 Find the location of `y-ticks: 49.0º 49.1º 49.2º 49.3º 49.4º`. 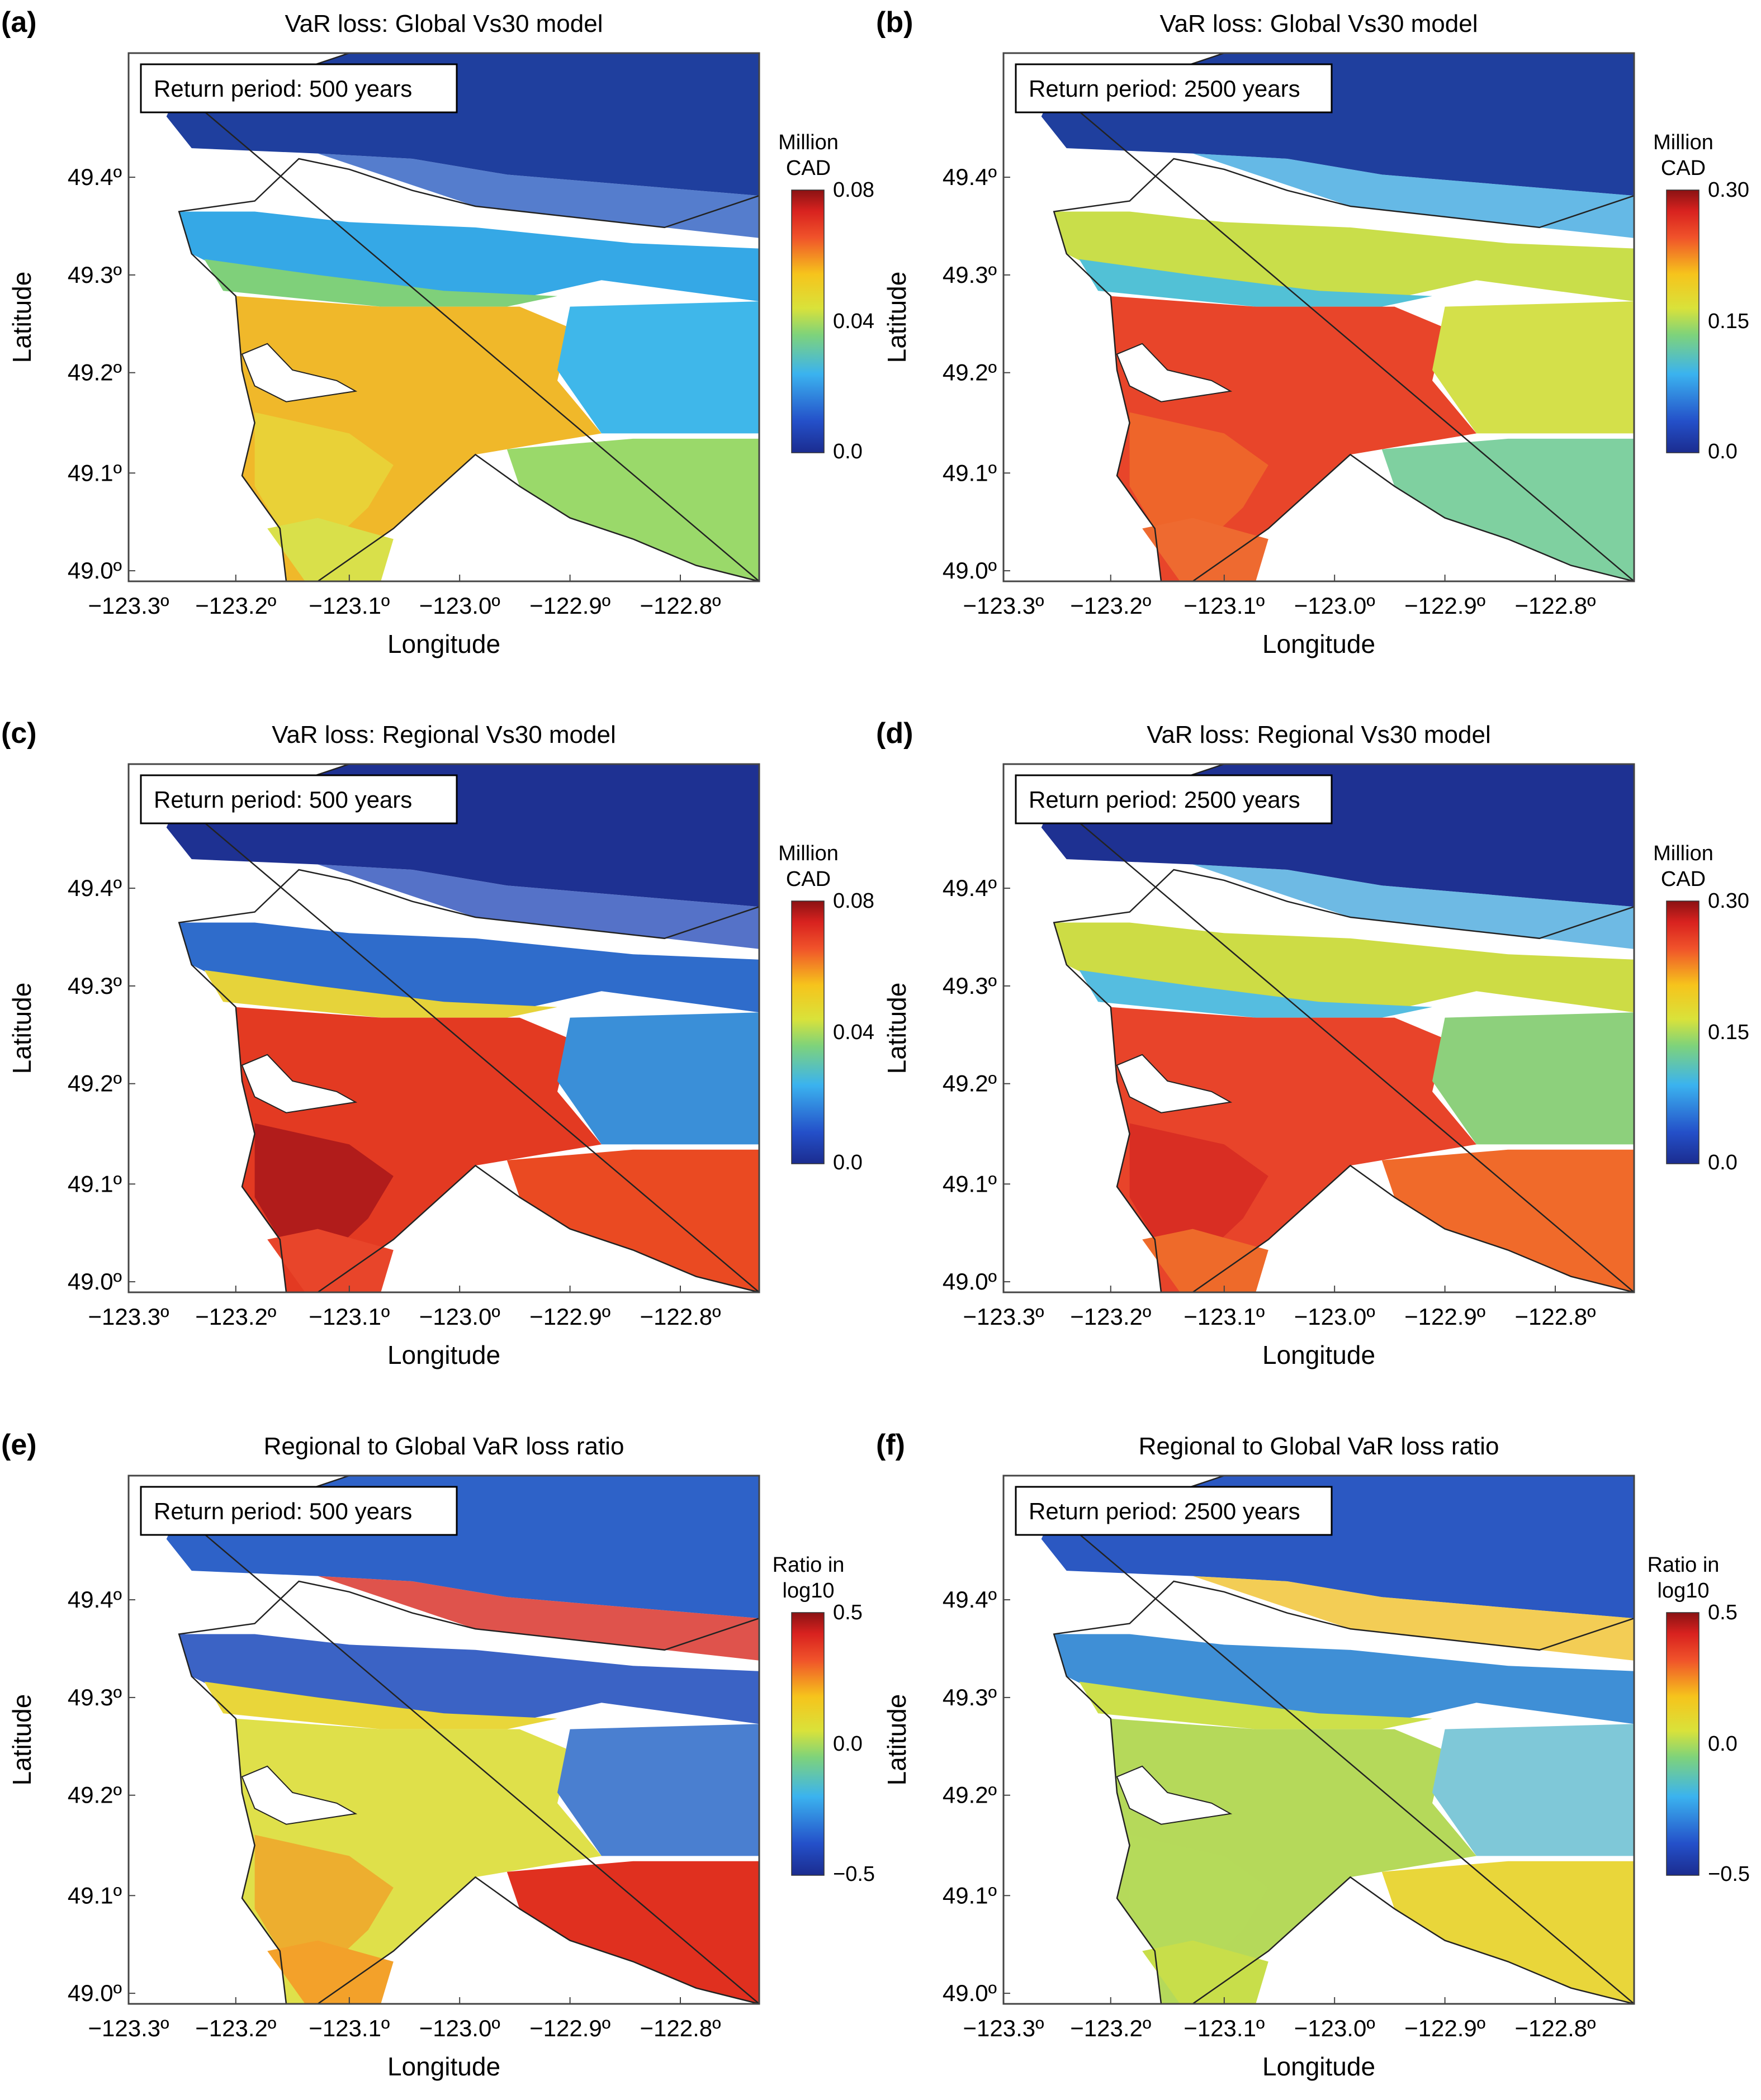

y-ticks: 49.0º 49.1º 49.2º 49.3º 49.4º is located at coordinates (970, 1796).